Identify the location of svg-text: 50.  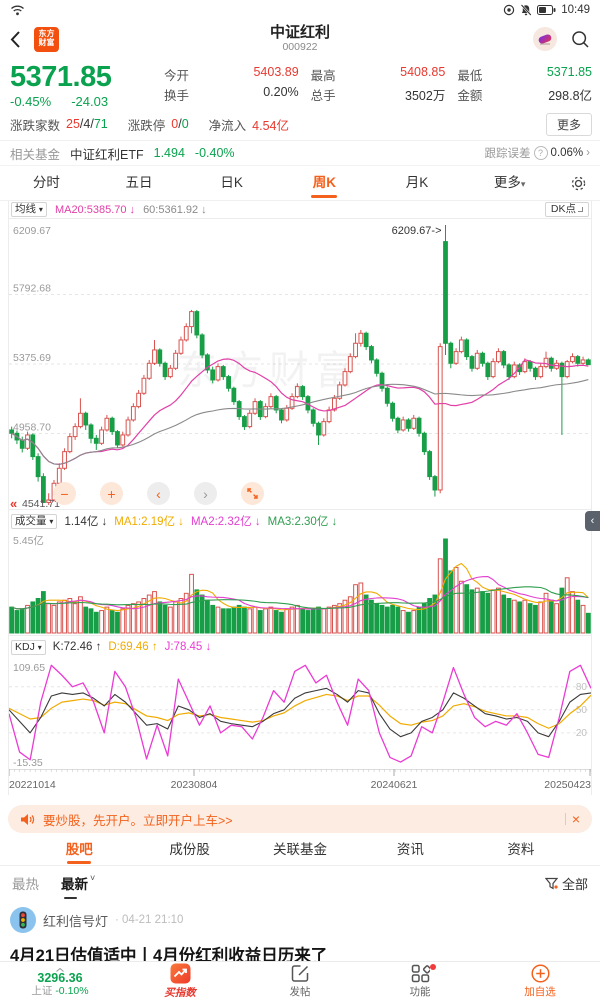
(582, 710).